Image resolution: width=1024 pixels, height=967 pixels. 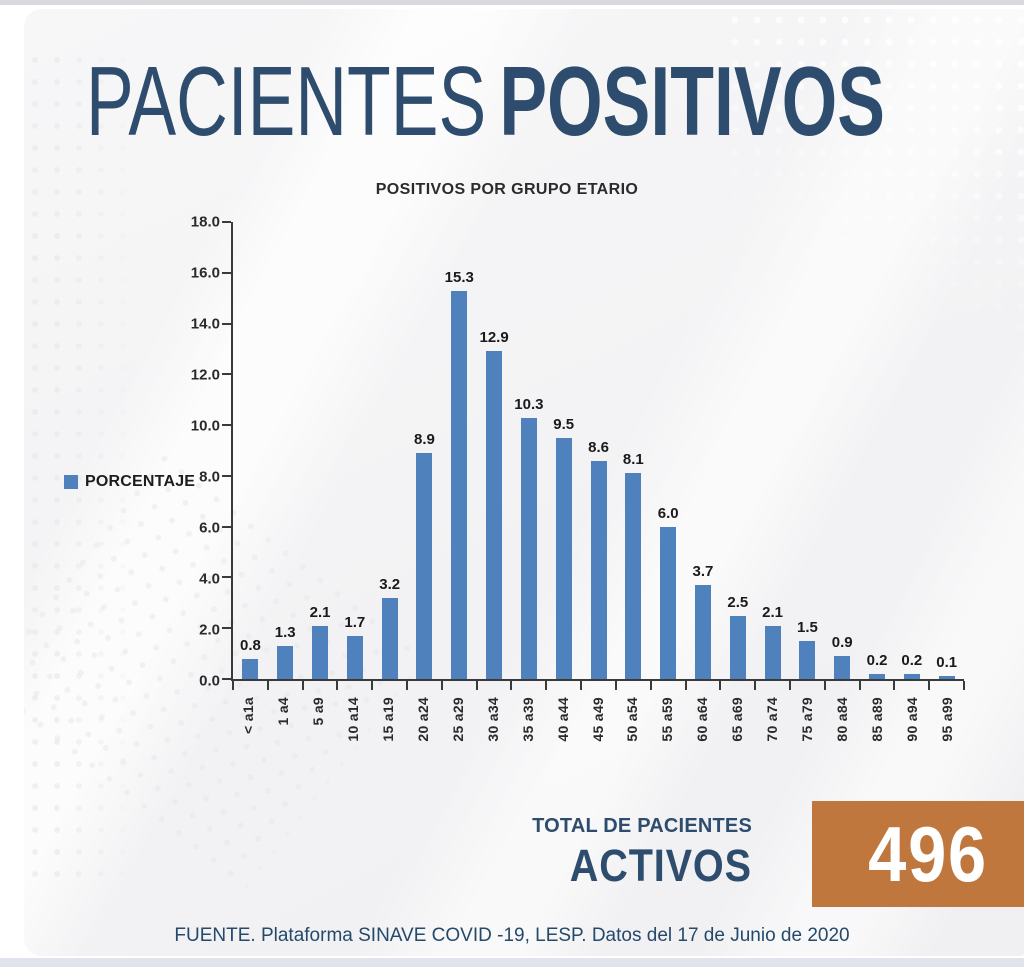 I want to click on x-label-cell: 20 a24, so click(x=423, y=743).